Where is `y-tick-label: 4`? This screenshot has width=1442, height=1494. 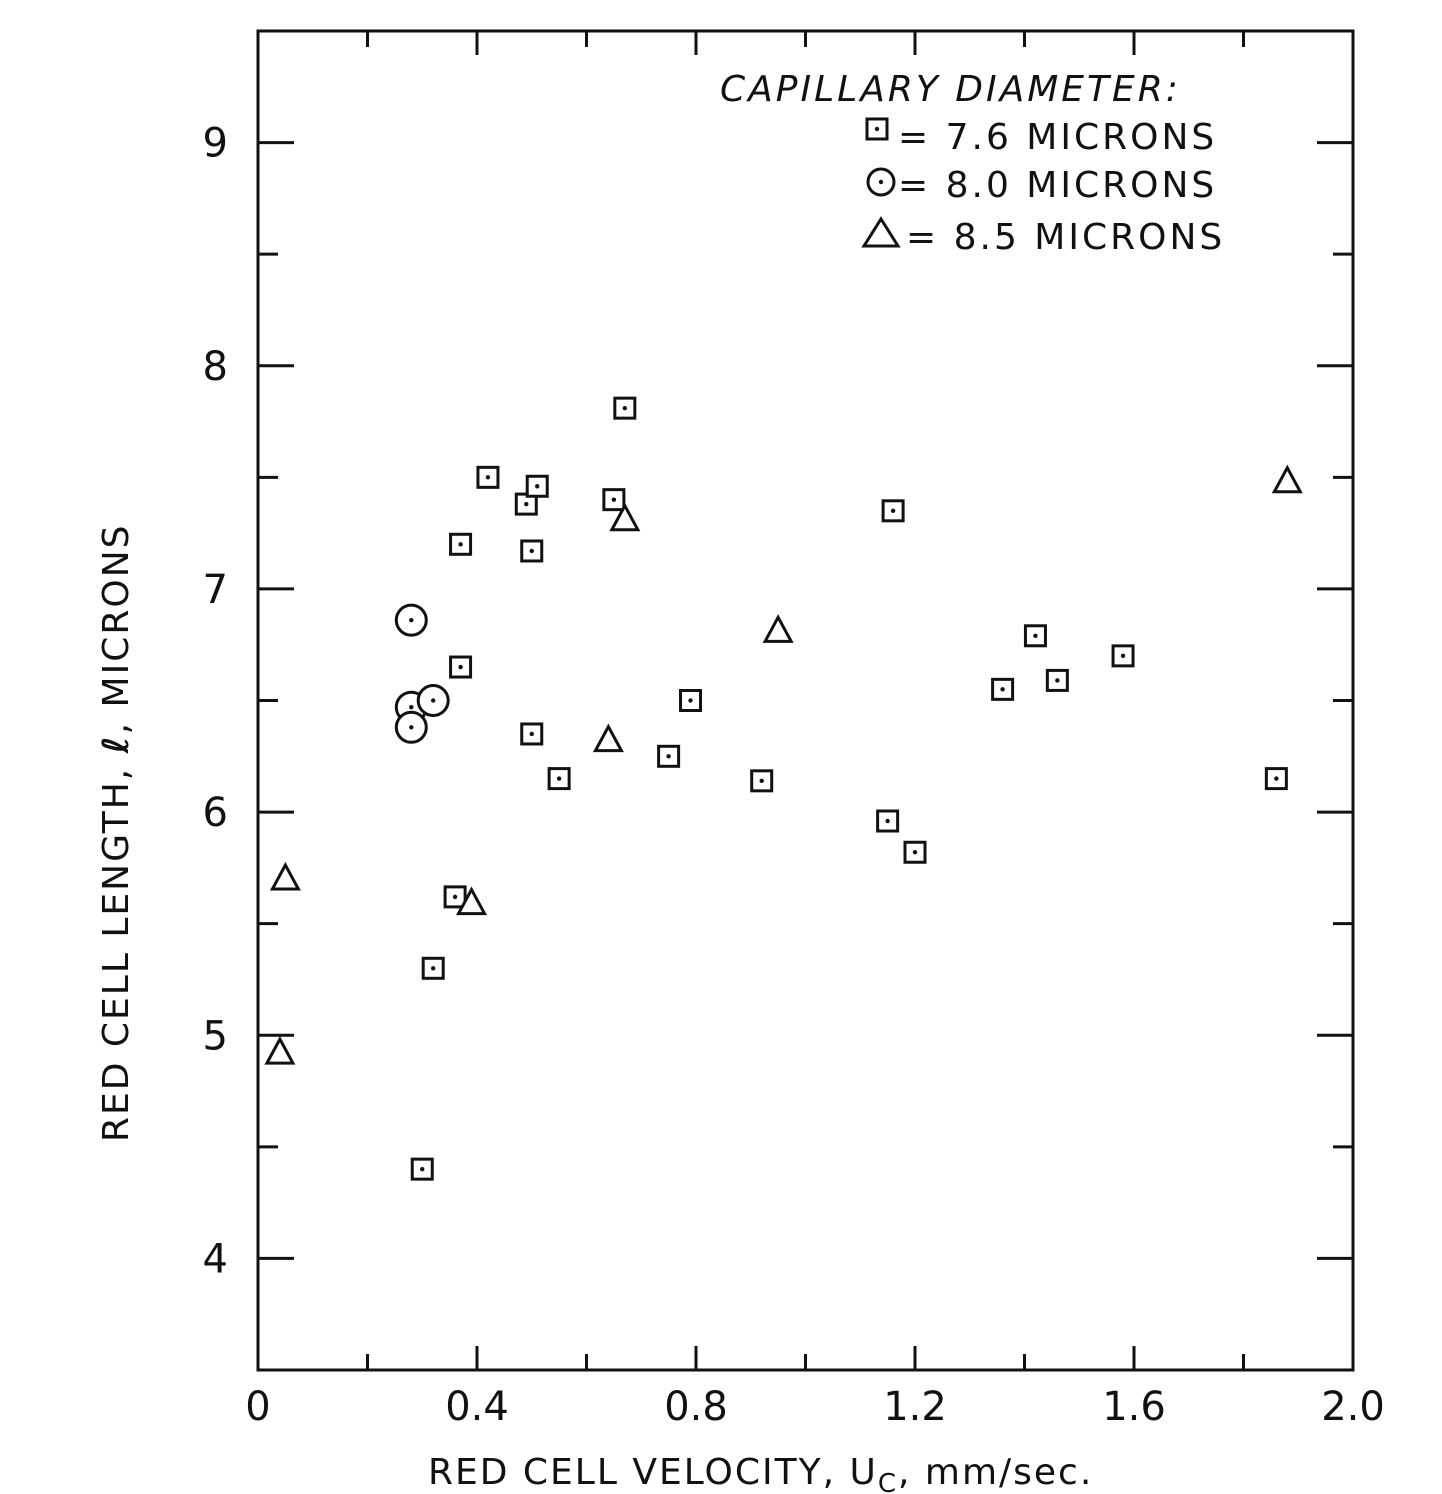
y-tick-label: 4 is located at coordinates (215, 1259).